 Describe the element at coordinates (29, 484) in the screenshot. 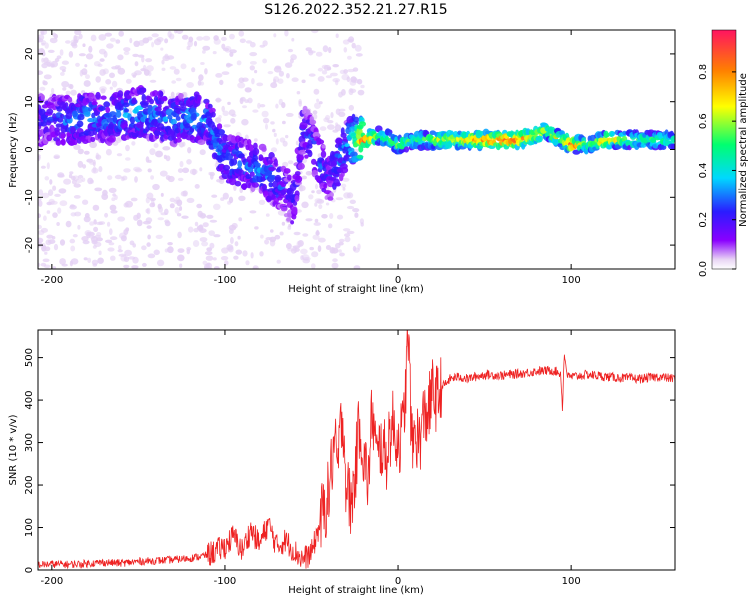

I see `snr-y-tick-label: 200` at that location.